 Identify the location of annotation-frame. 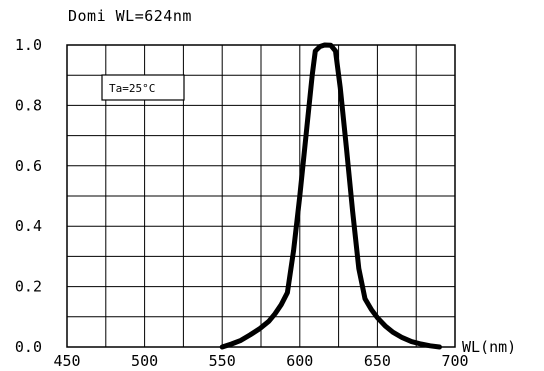
(143, 87).